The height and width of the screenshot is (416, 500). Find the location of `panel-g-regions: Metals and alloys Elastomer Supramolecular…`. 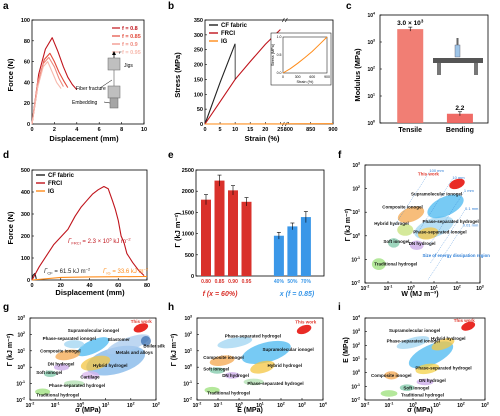

panel-g-regions: Metals and alloys Elastomer Supramolecular… is located at coordinates (100, 358).